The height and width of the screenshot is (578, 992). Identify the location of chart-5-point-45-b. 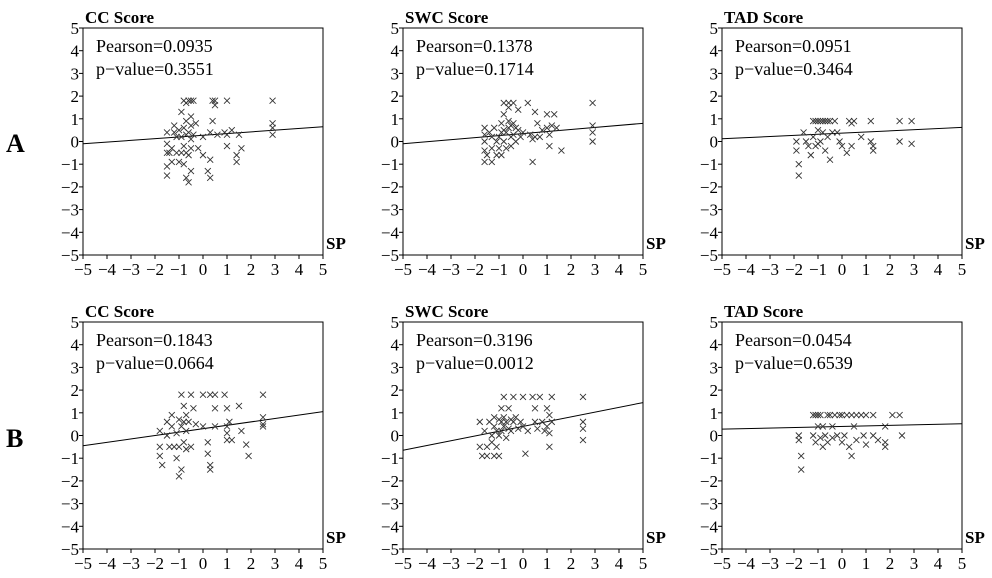
(547, 408).